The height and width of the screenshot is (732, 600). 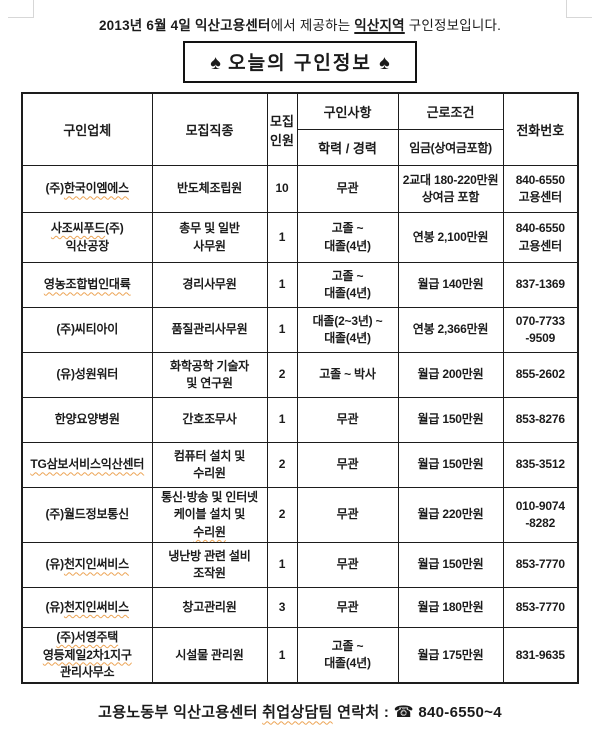 What do you see at coordinates (209, 237) in the screenshot?
I see `job-cell: 총무 및 일반 사무원` at bounding box center [209, 237].